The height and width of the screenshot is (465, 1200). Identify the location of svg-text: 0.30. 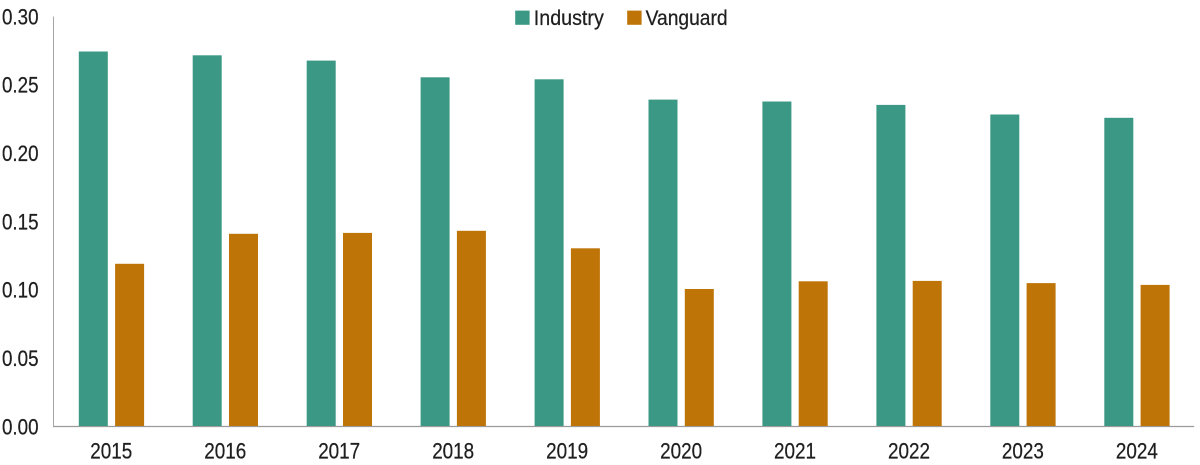
(20, 16).